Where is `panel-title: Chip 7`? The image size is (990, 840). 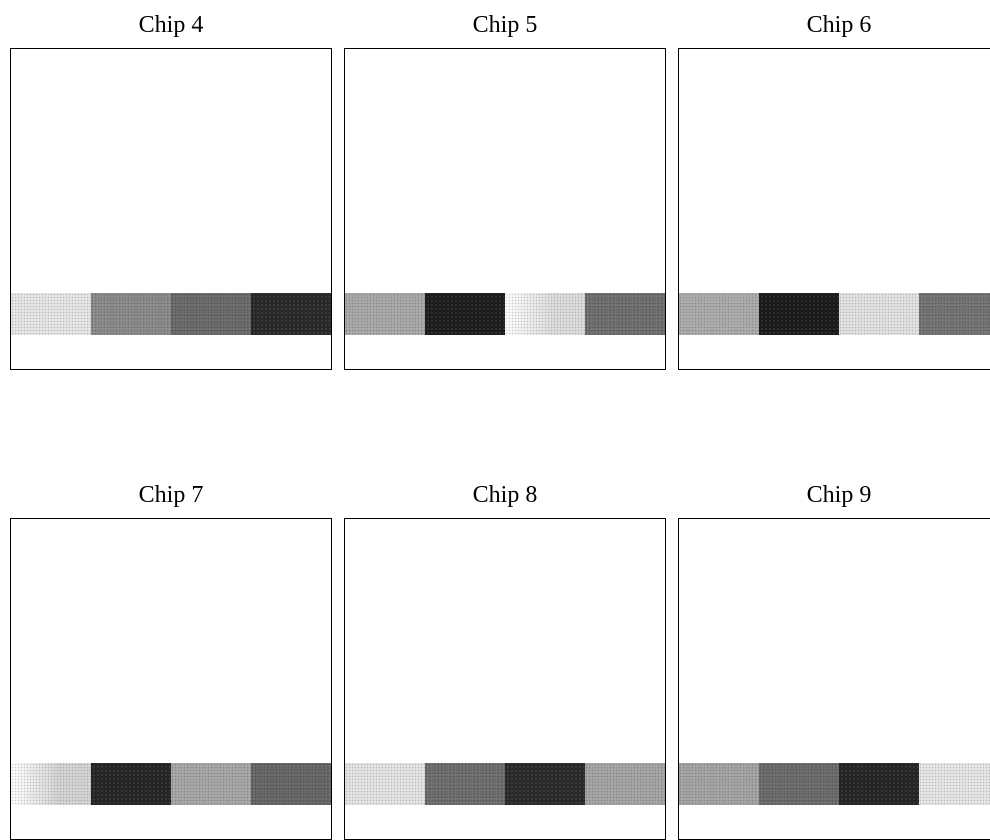 panel-title: Chip 7 is located at coordinates (171, 495).